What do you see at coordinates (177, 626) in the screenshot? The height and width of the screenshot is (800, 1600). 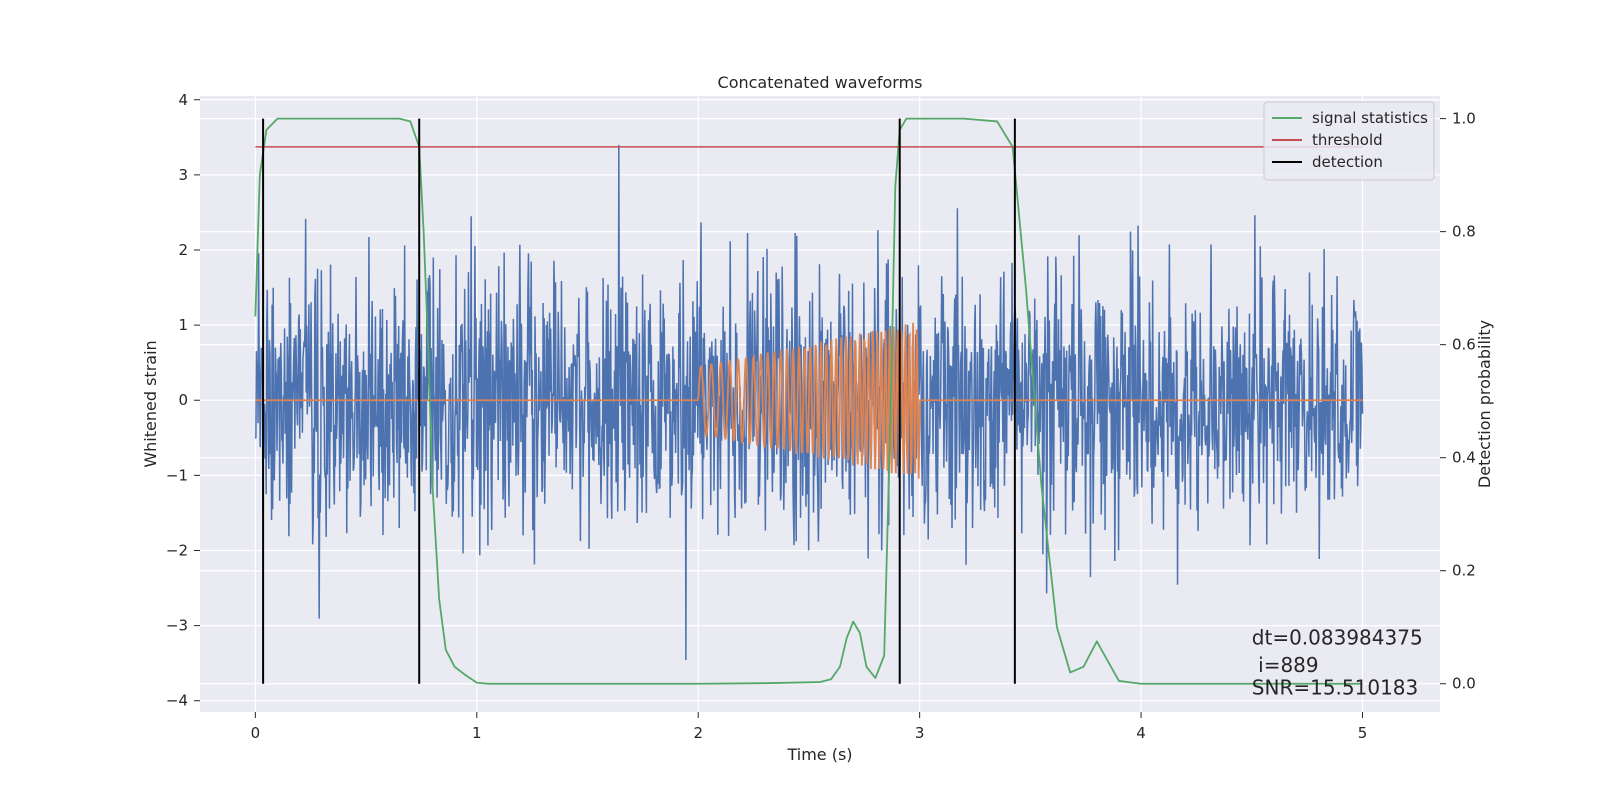 I see `y-tick-label: −3` at bounding box center [177, 626].